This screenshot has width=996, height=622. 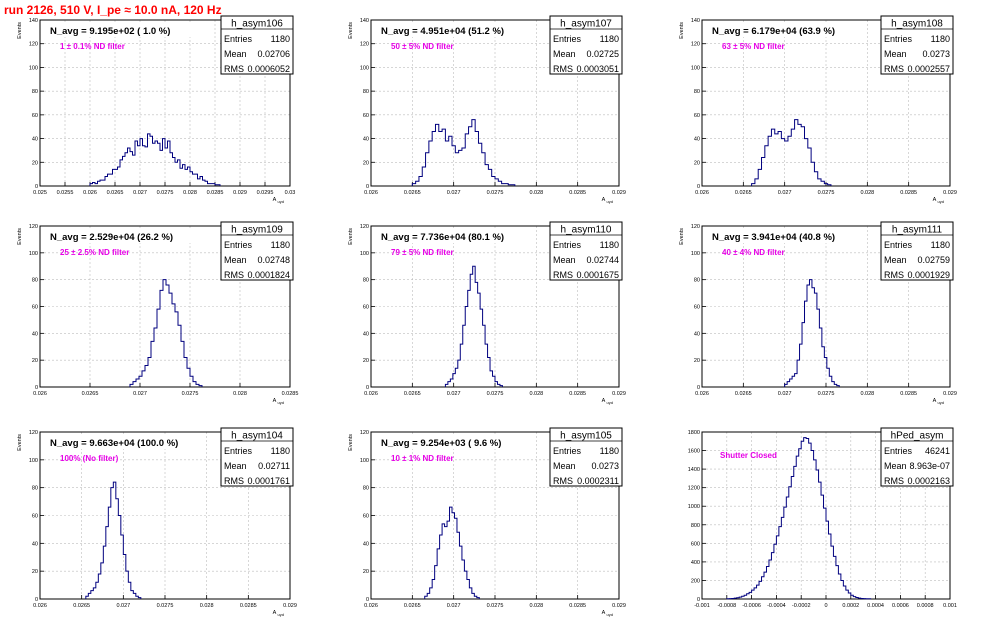 What do you see at coordinates (597, 69) in the screenshot?
I see `stats-value: 0.0003051` at bounding box center [597, 69].